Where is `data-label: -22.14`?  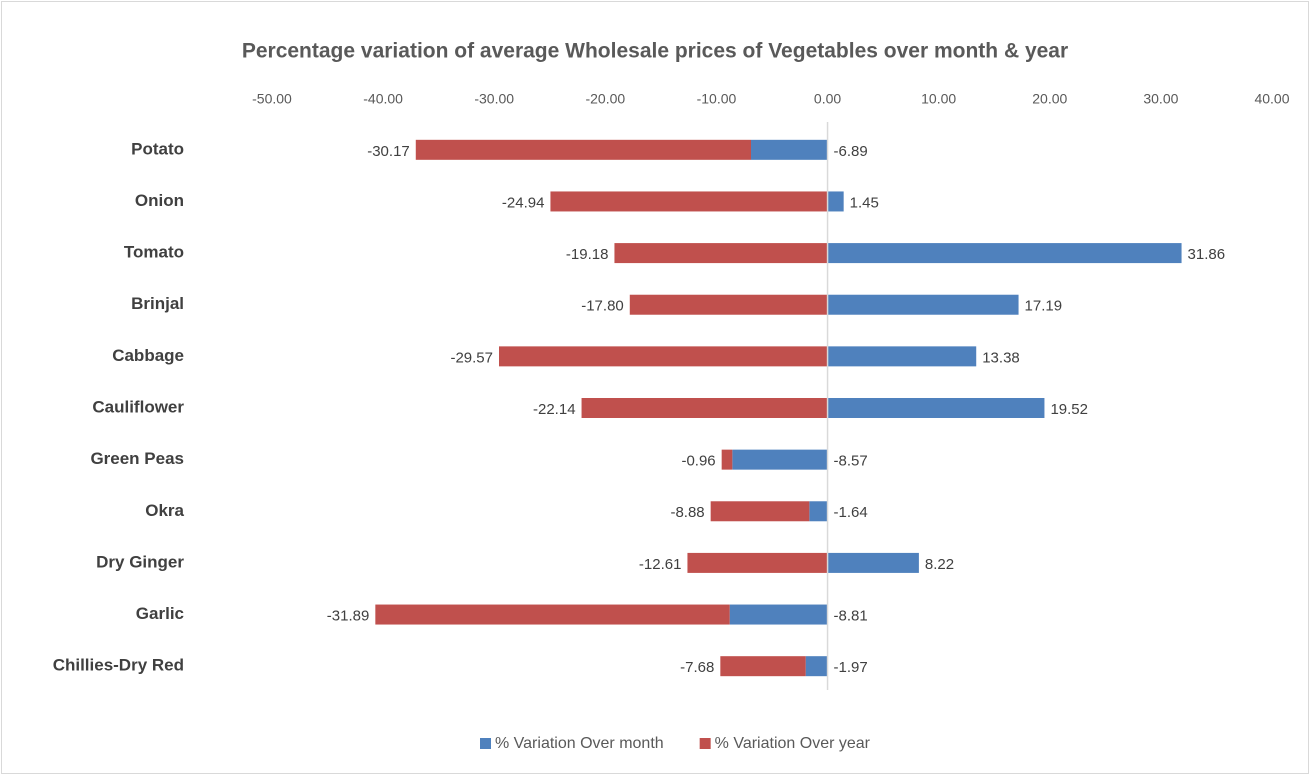
data-label: -22.14 is located at coordinates (554, 409).